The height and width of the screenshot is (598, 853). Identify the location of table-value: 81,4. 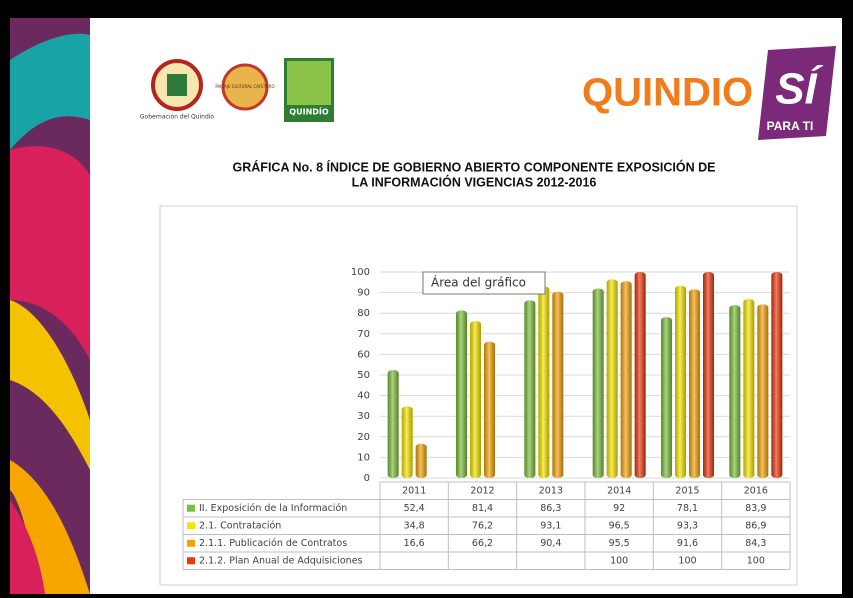
(482, 508).